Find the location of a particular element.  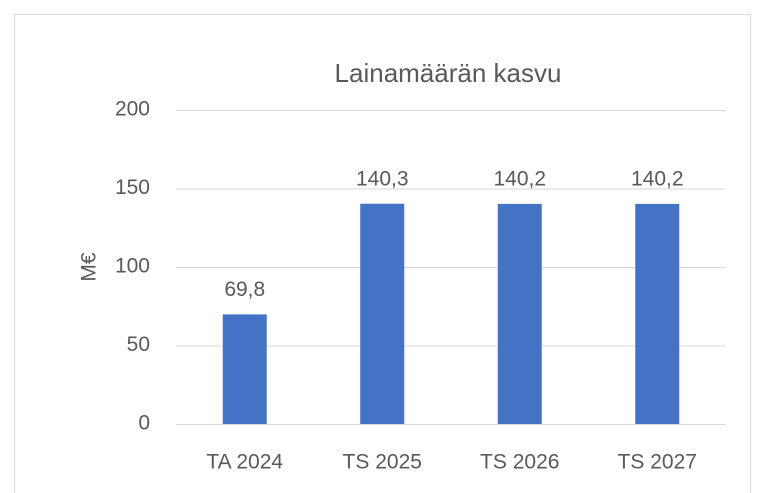

y-axis-label: M€ is located at coordinates (89, 266).